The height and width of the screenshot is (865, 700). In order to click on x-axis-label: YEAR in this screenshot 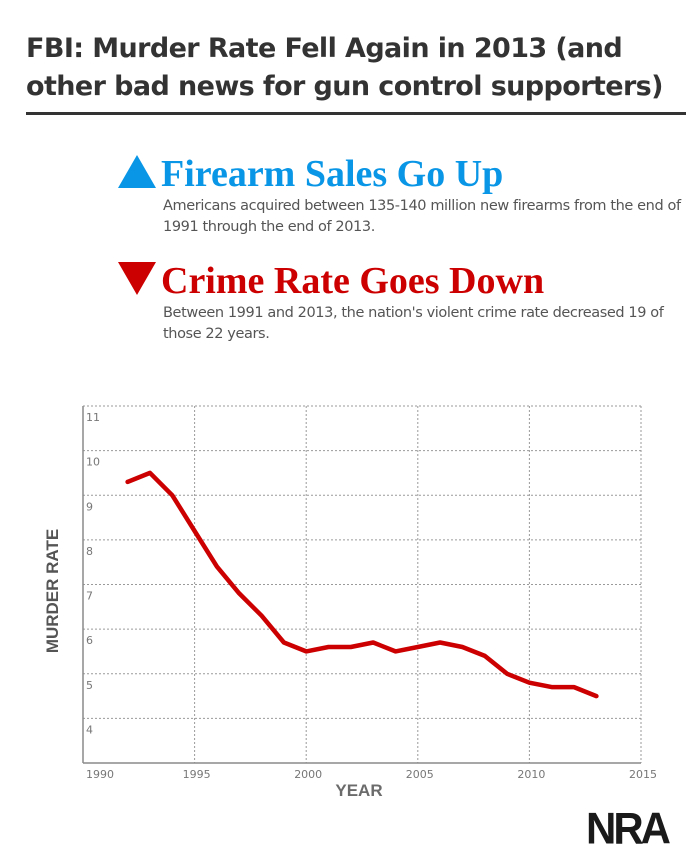, I will do `click(359, 790)`.